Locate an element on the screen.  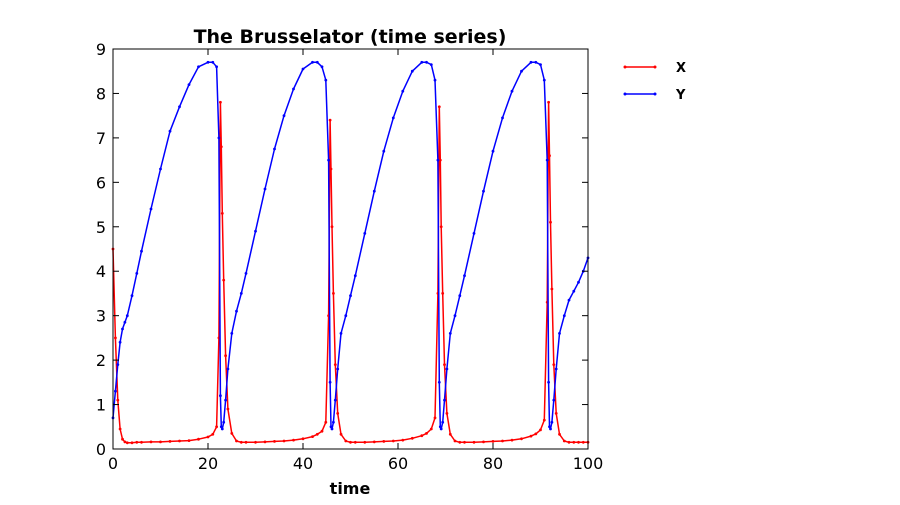
x-axis-label: time is located at coordinates (350, 488).